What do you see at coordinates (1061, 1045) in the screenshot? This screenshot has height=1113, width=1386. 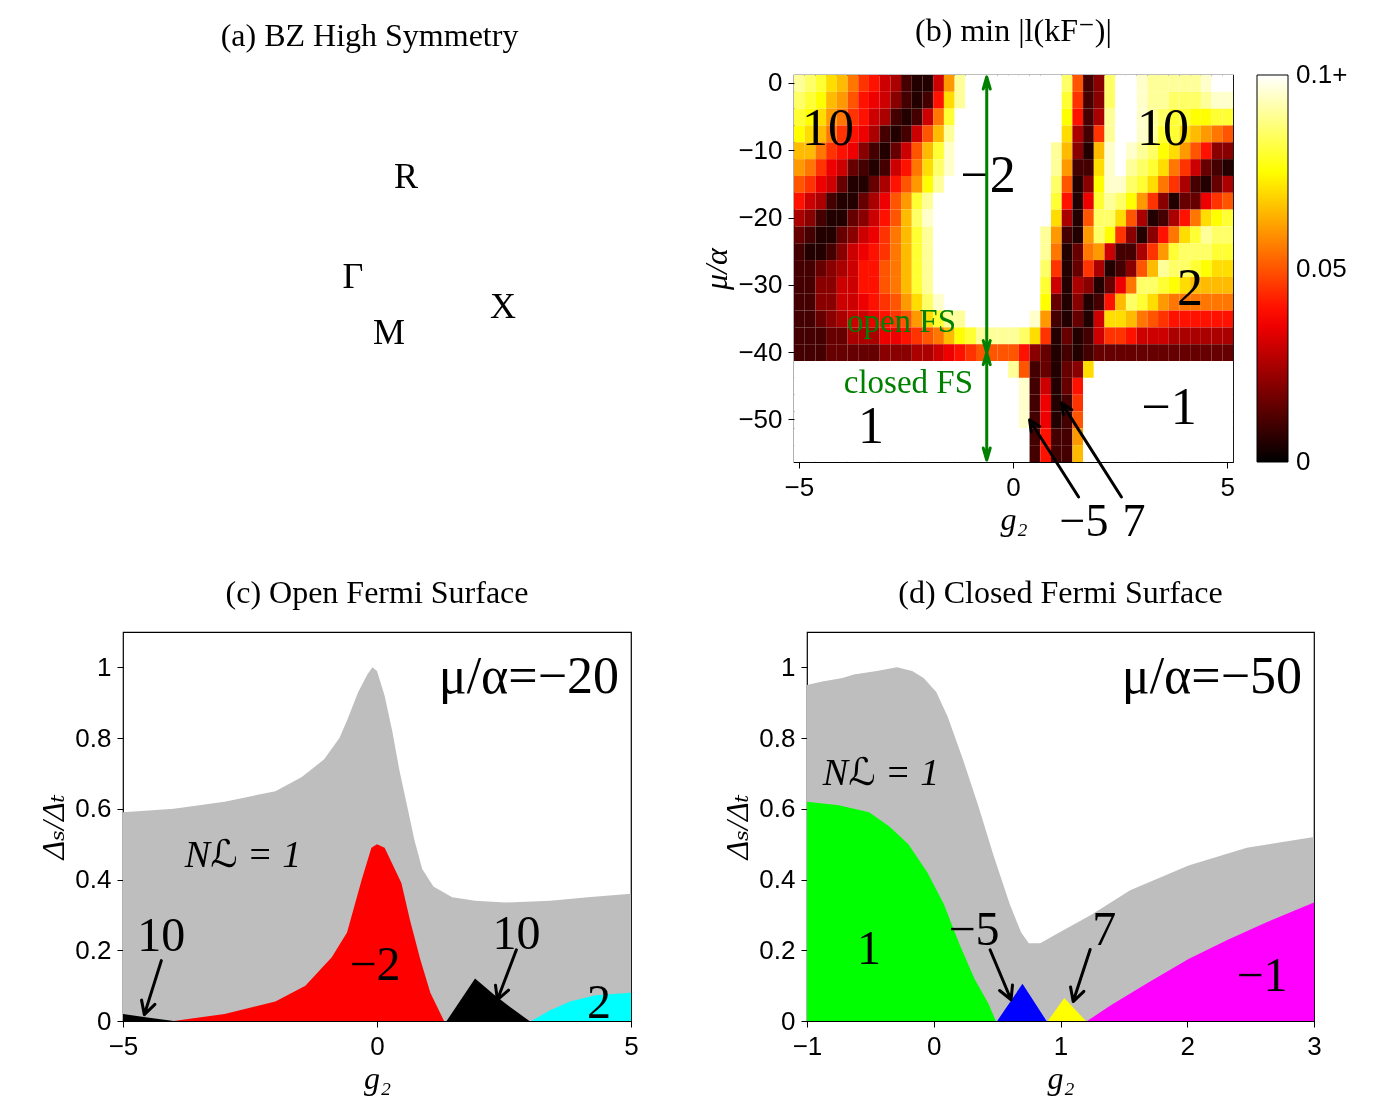 I see `x-tick-label: 1` at bounding box center [1061, 1045].